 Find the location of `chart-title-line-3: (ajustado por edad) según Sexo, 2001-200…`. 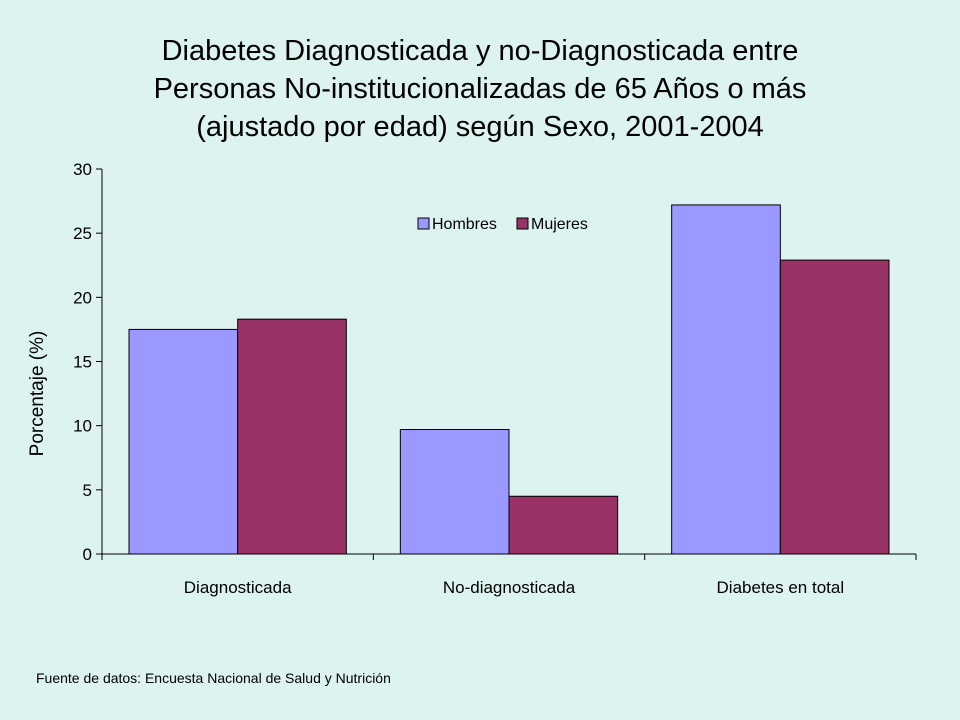

chart-title-line-3: (ajustado por edad) según Sexo, 2001-200… is located at coordinates (480, 127).